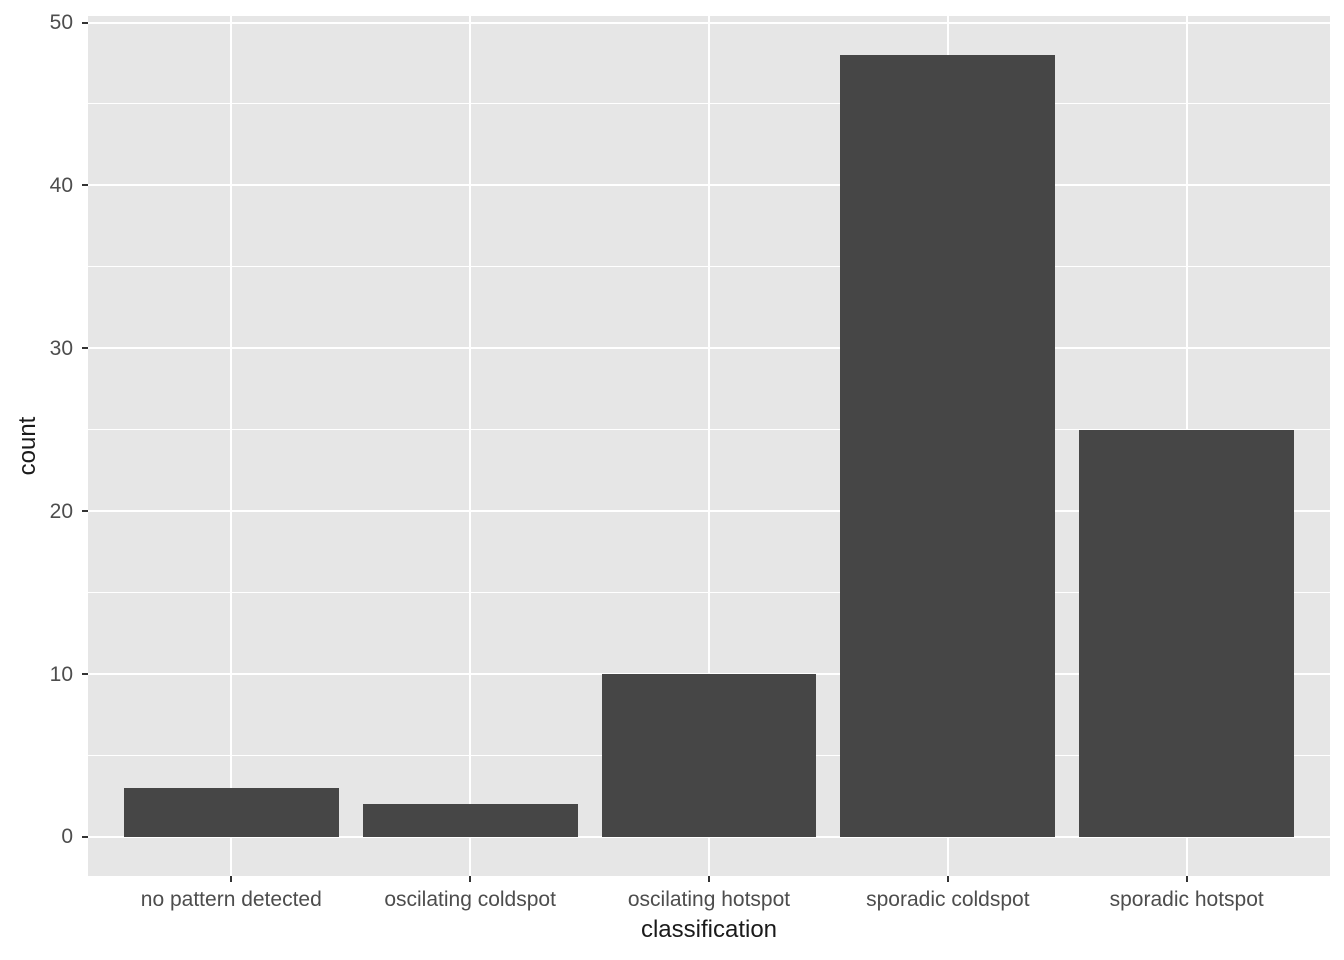  I want to click on y-tick-label-0: 0, so click(67, 837).